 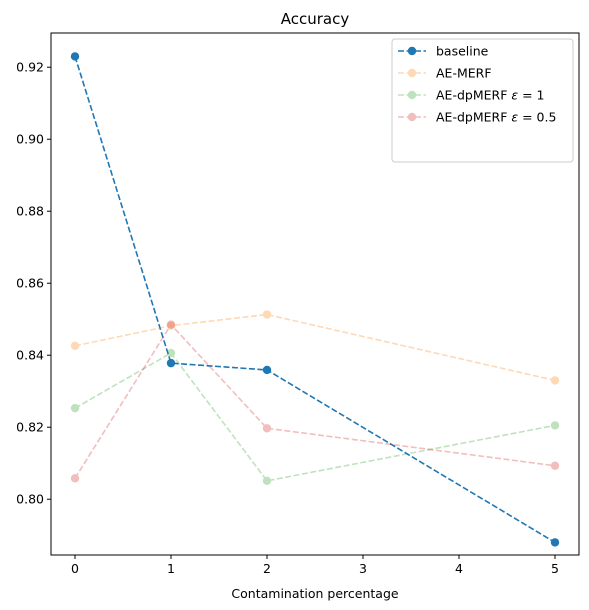 I want to click on x-tick-label: 1, so click(x=171, y=568).